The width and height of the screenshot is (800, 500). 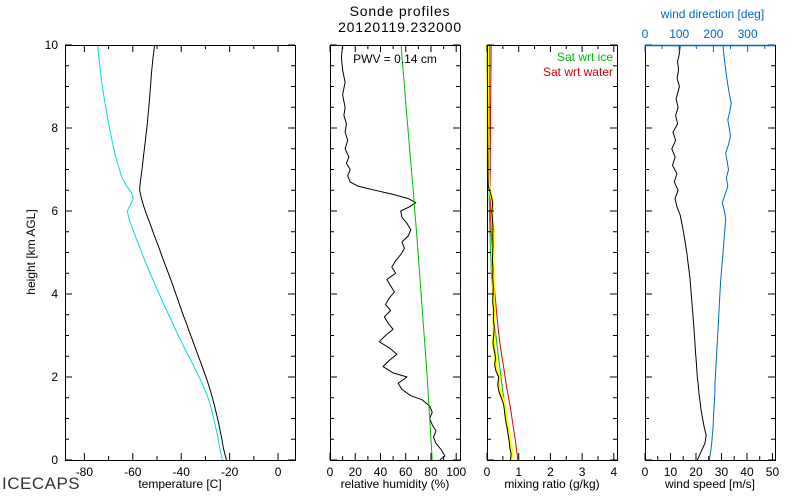 I want to click on chart-datetime-subtitle: 20120119.232000, so click(x=400, y=27).